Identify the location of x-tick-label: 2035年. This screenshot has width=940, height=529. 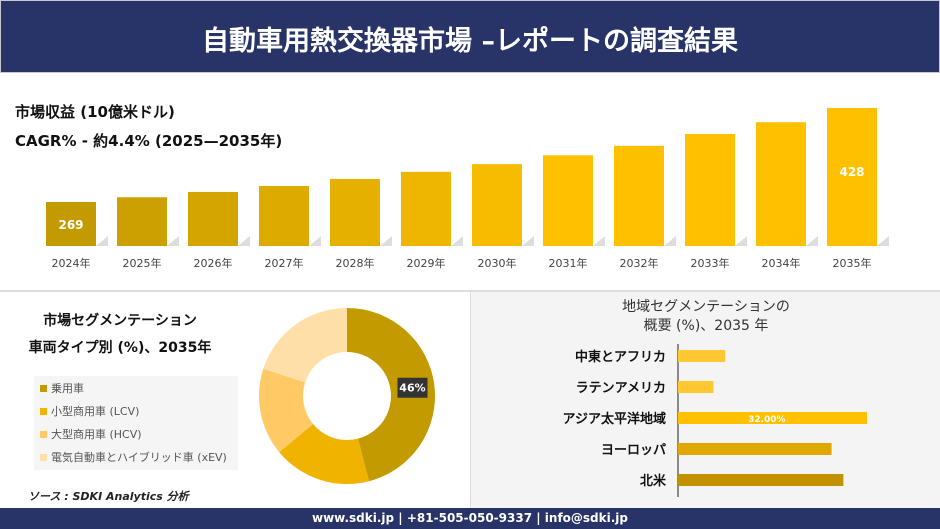
(852, 263).